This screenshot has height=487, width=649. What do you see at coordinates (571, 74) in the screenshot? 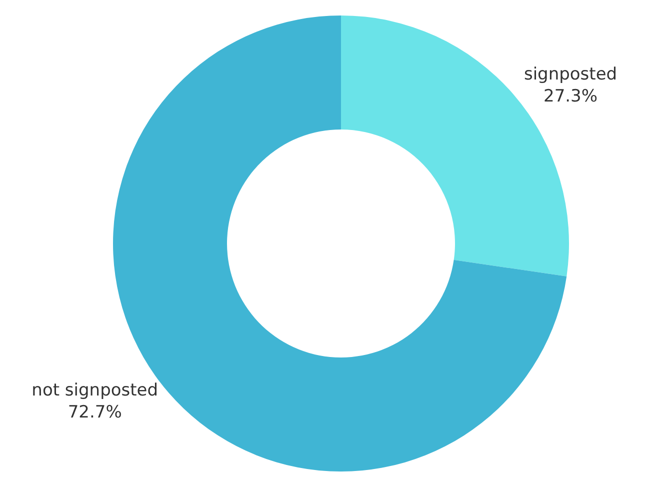
I see `slice-label: signposted` at bounding box center [571, 74].